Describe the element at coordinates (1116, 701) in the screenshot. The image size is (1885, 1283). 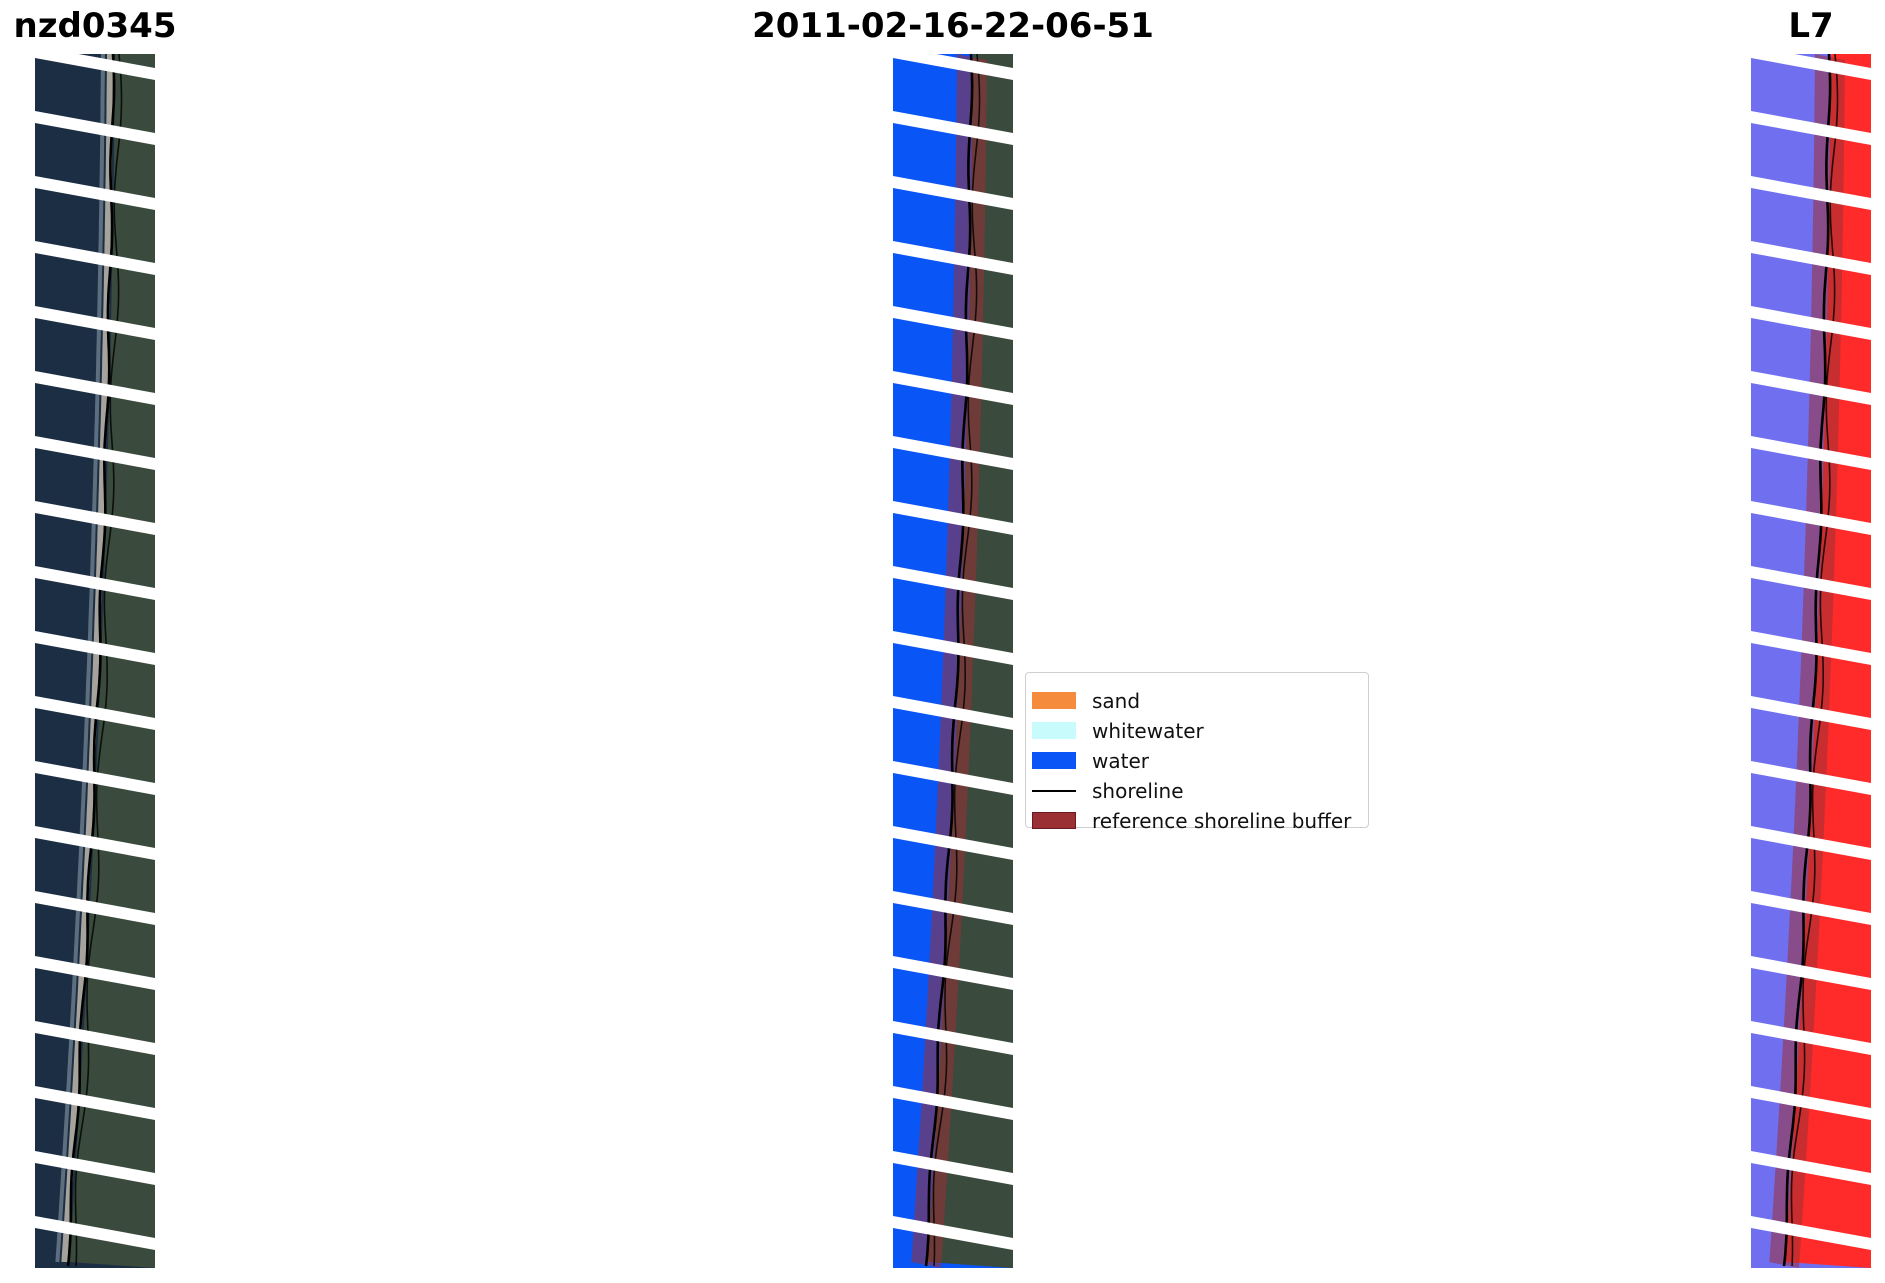
I see `legend-label-sand: sand` at that location.